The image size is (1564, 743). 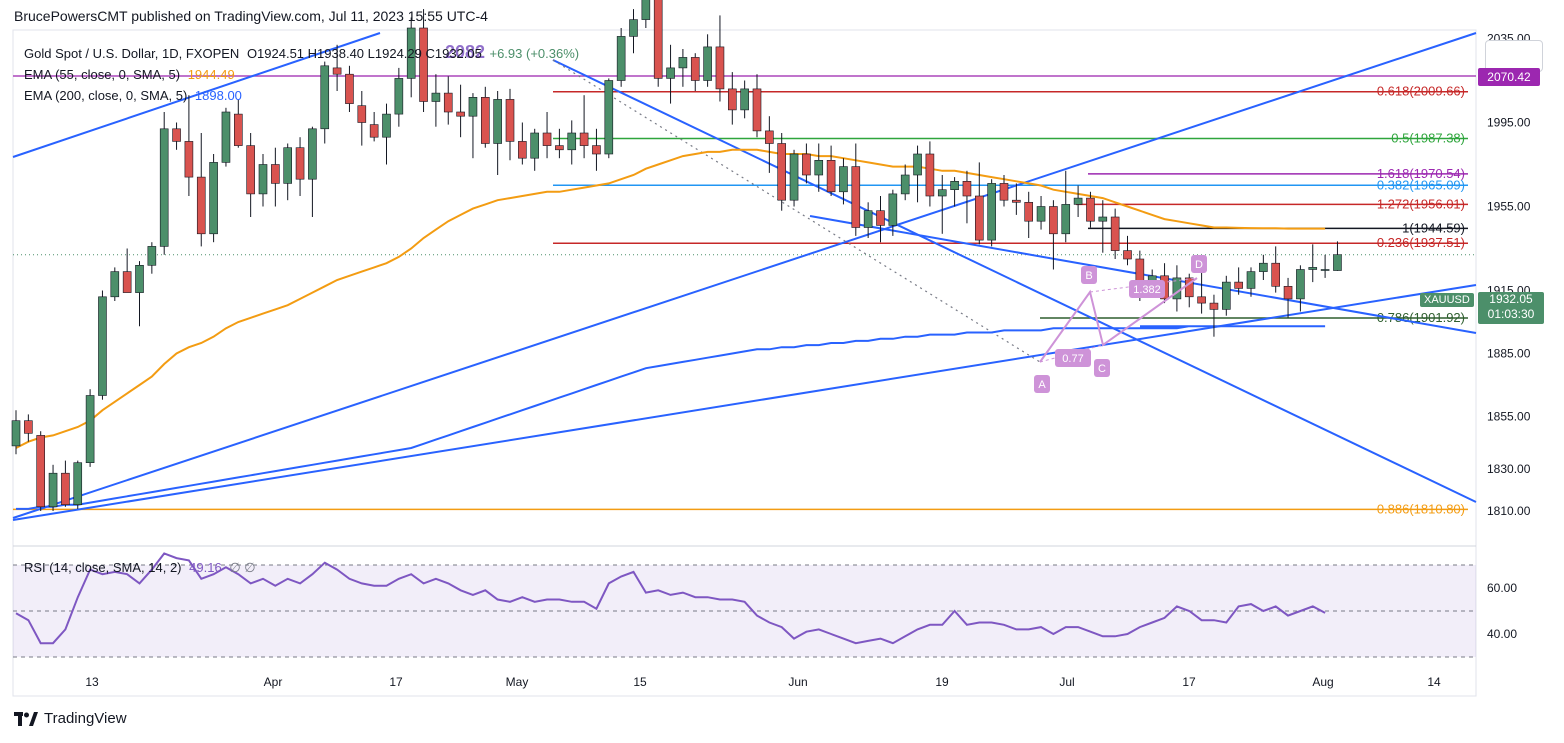 What do you see at coordinates (1102, 368) in the screenshot?
I see `abcd-box-C` at bounding box center [1102, 368].